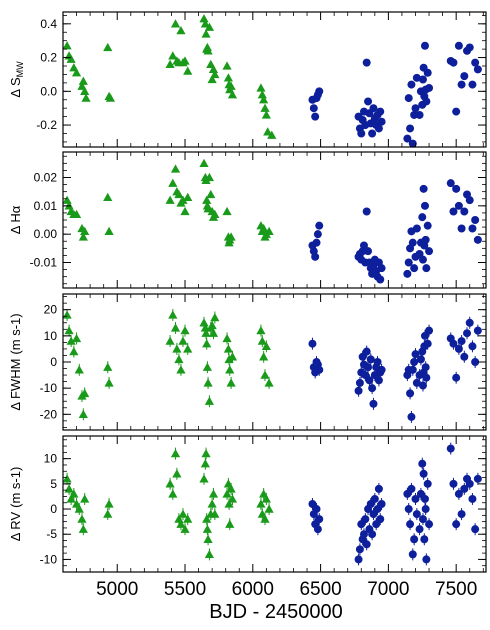  What do you see at coordinates (51, 310) in the screenshot?
I see `y-tick-label: 20` at bounding box center [51, 310].